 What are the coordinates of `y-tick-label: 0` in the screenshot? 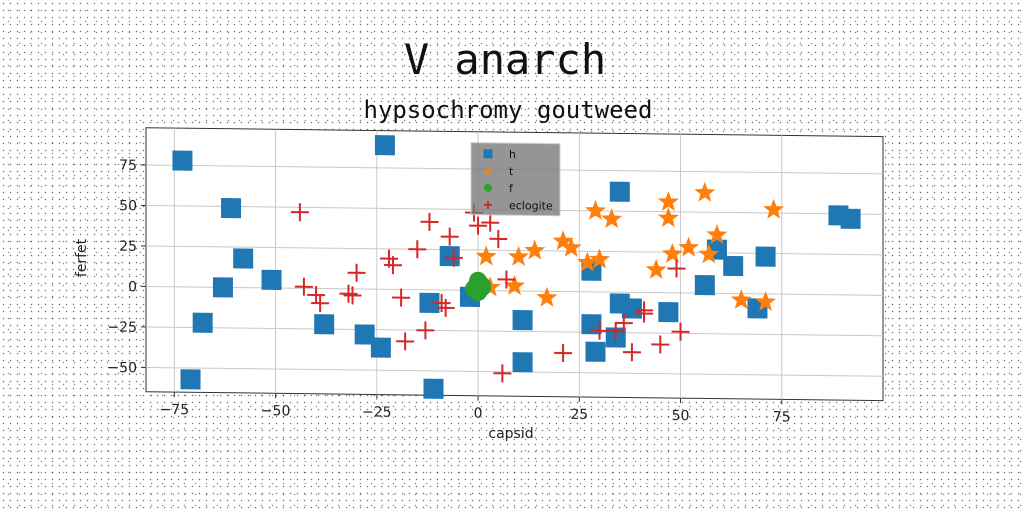 It's located at (132, 287).